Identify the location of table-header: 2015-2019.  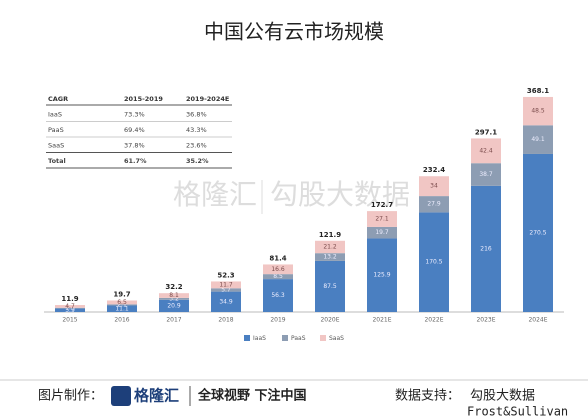
(143, 99).